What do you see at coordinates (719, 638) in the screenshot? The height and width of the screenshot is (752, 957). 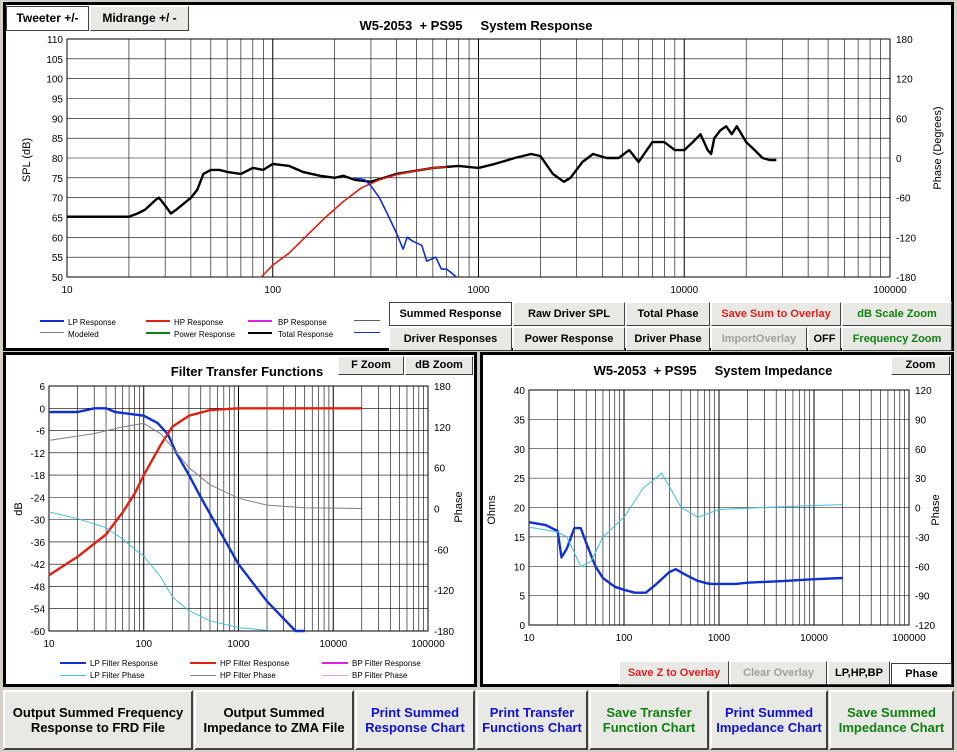 I see `im-x-tick: 1000` at bounding box center [719, 638].